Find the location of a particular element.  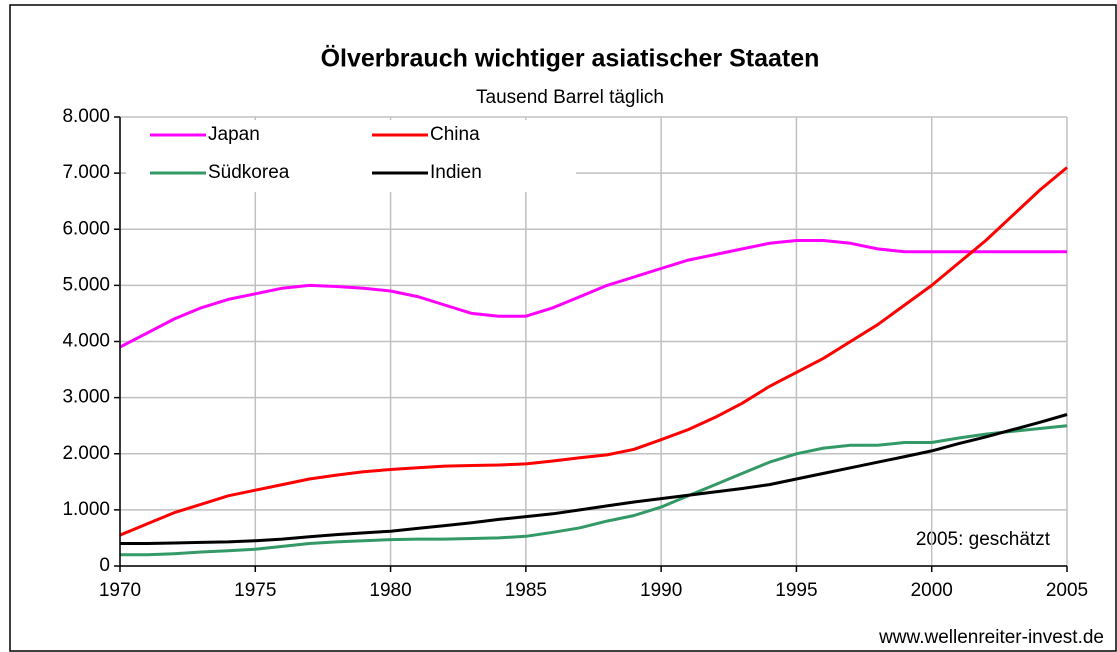

series-line is located at coordinates (593, 294).